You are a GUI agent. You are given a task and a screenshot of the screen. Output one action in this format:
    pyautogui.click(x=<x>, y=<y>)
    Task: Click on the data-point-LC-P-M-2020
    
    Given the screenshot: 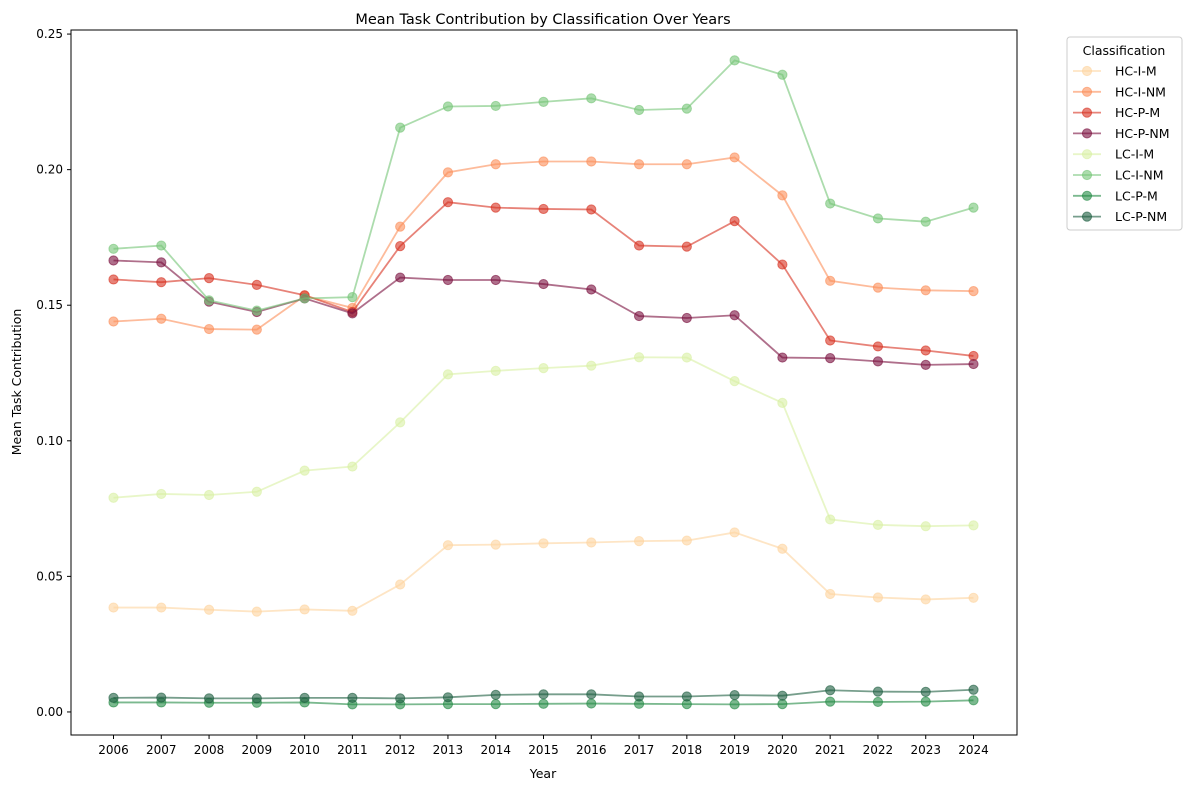 What is the action you would take?
    pyautogui.click(x=782, y=704)
    